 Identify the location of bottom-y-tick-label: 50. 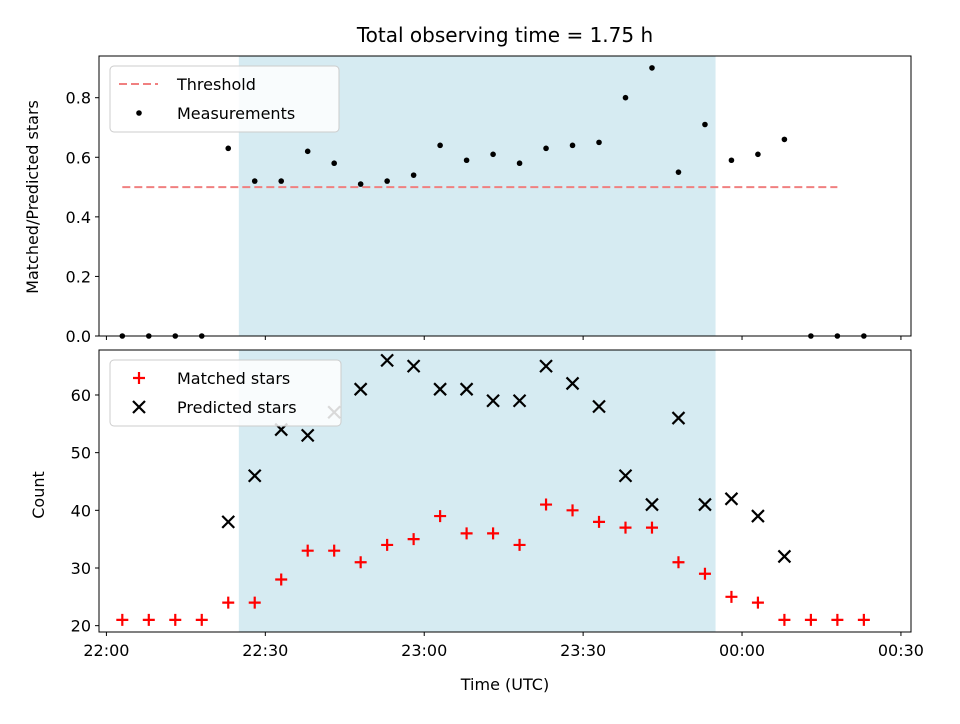
(81, 453).